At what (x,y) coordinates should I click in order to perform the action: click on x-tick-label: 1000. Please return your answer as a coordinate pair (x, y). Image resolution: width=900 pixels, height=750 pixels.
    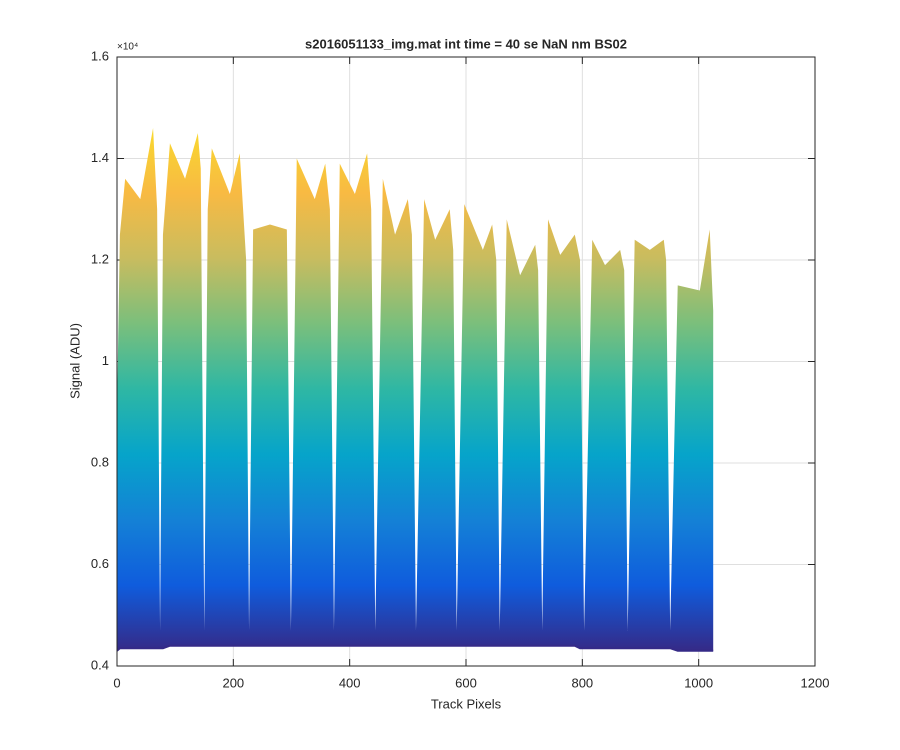
    Looking at the image, I should click on (698, 682).